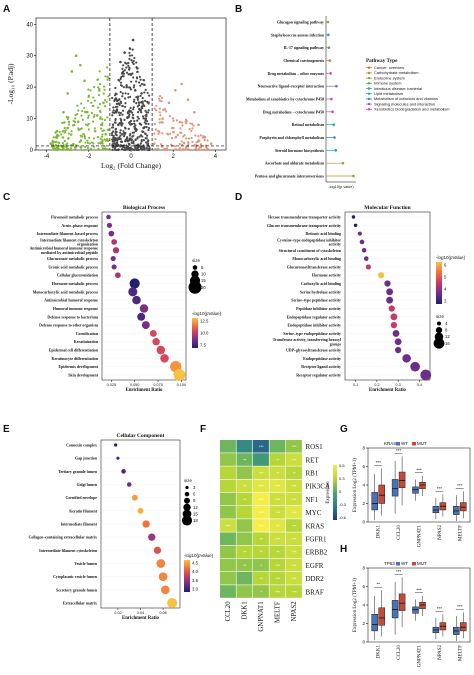  What do you see at coordinates (262, 552) in the screenshot?
I see `heatmap-significance: **` at bounding box center [262, 552].